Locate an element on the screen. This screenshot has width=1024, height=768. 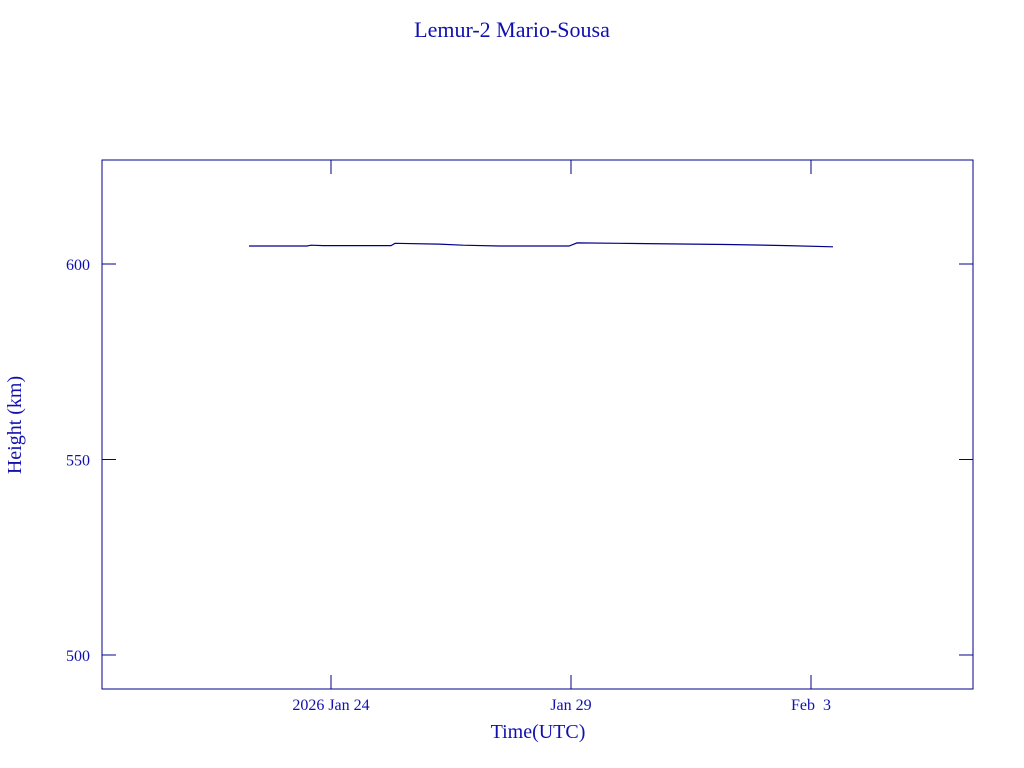
x-tick-label: Feb 3 is located at coordinates (811, 705).